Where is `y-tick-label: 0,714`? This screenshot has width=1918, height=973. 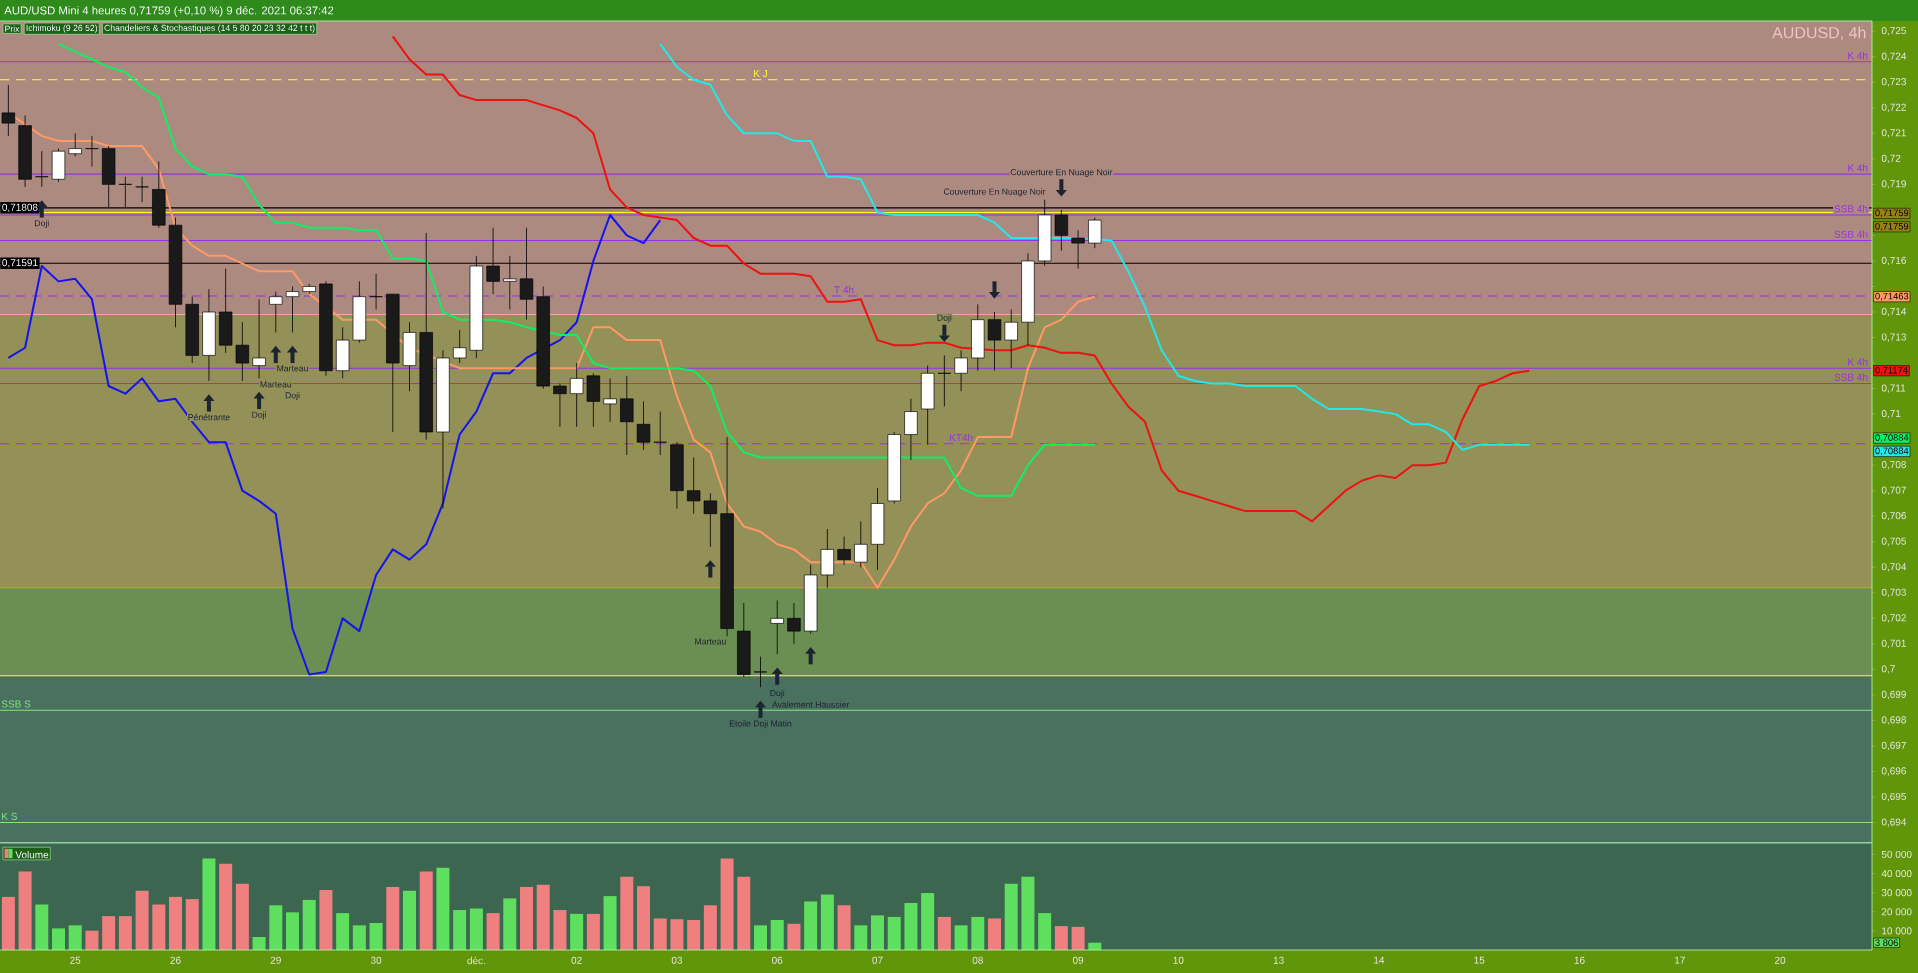
y-tick-label: 0,714 is located at coordinates (1894, 312).